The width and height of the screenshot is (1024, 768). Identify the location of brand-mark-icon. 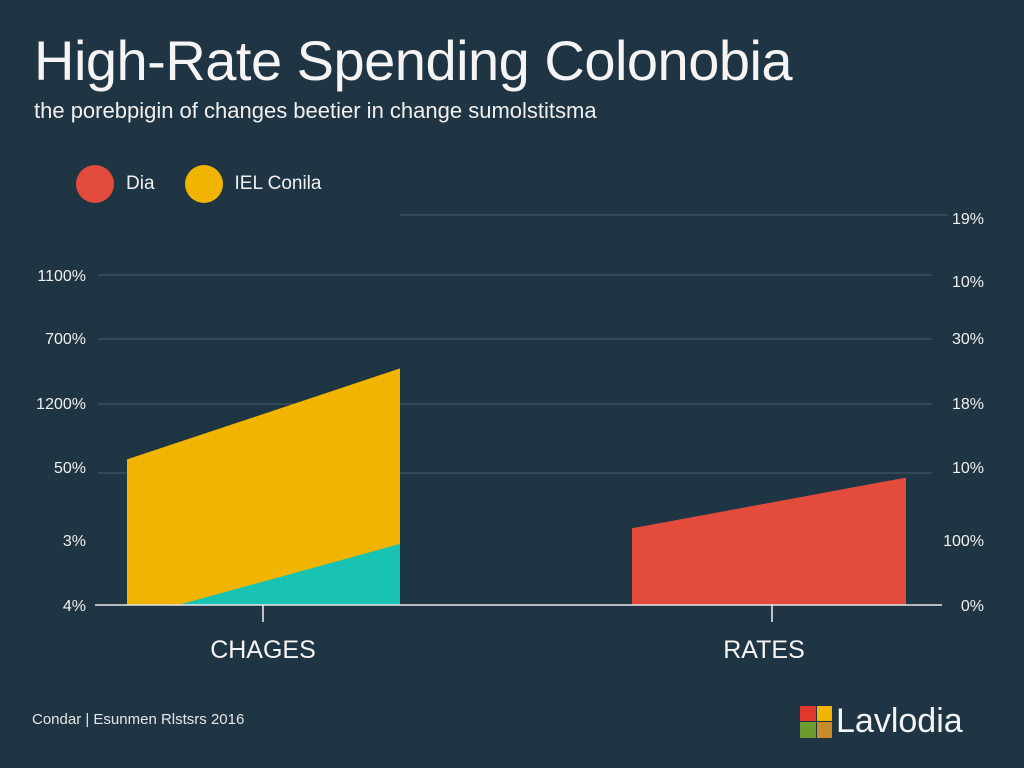
(816, 721).